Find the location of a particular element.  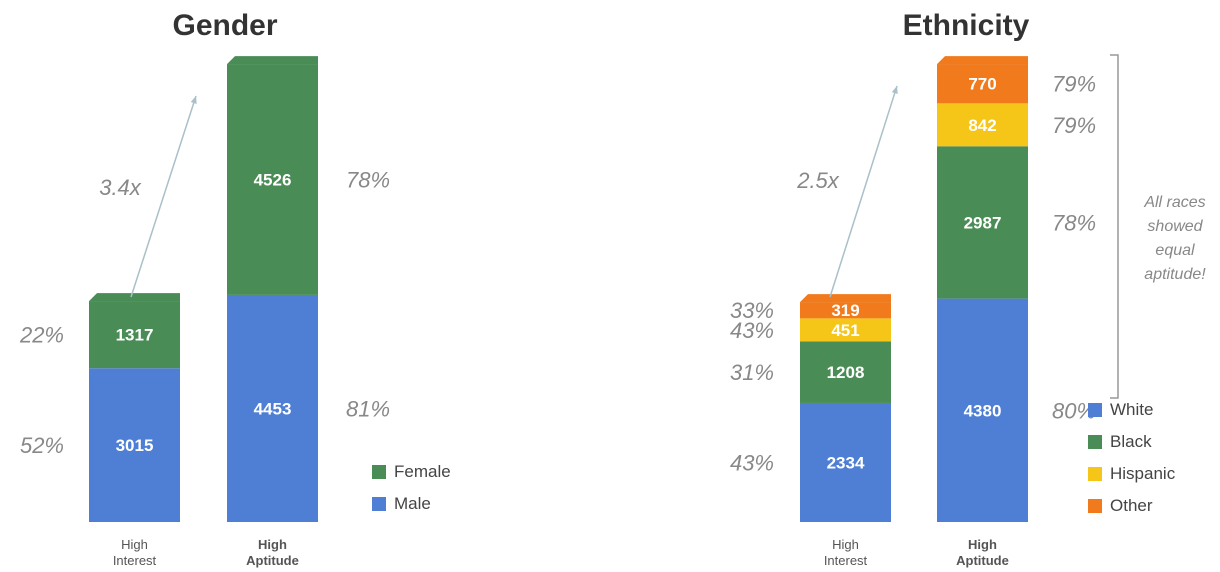

legend-label-hispanic: Hispanic is located at coordinates (1143, 473).